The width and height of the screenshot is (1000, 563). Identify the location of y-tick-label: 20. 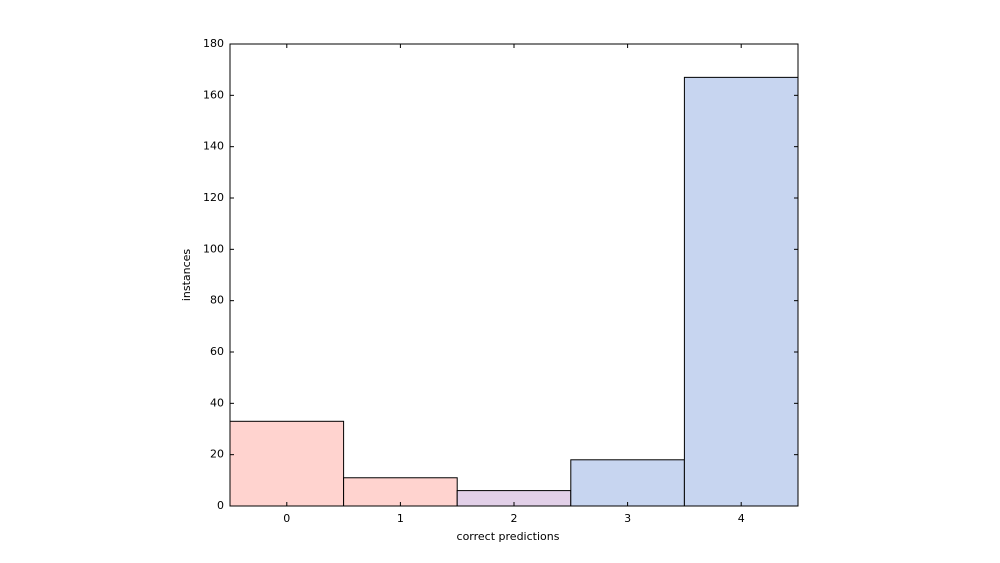
(217, 454).